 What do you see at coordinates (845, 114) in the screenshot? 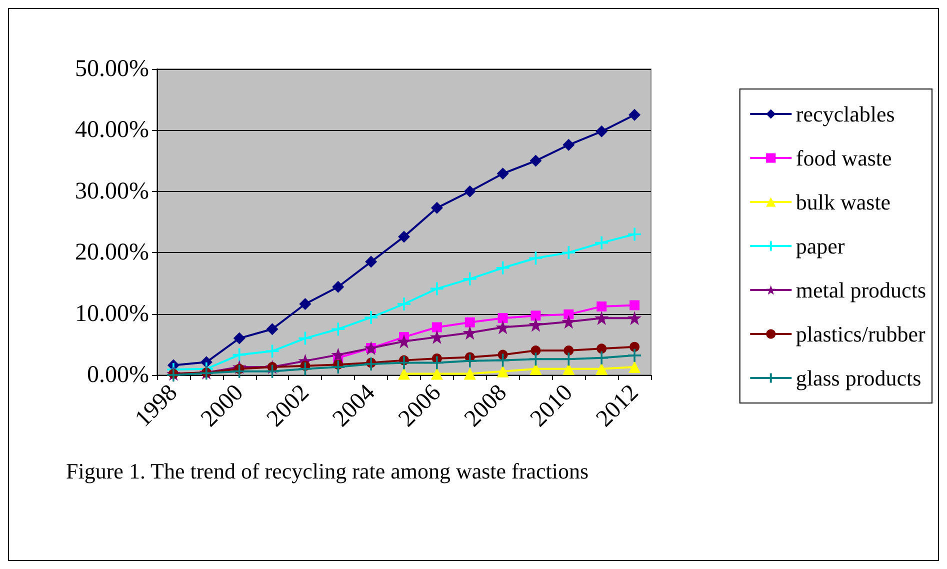
I see `legend-label: recyclables` at bounding box center [845, 114].